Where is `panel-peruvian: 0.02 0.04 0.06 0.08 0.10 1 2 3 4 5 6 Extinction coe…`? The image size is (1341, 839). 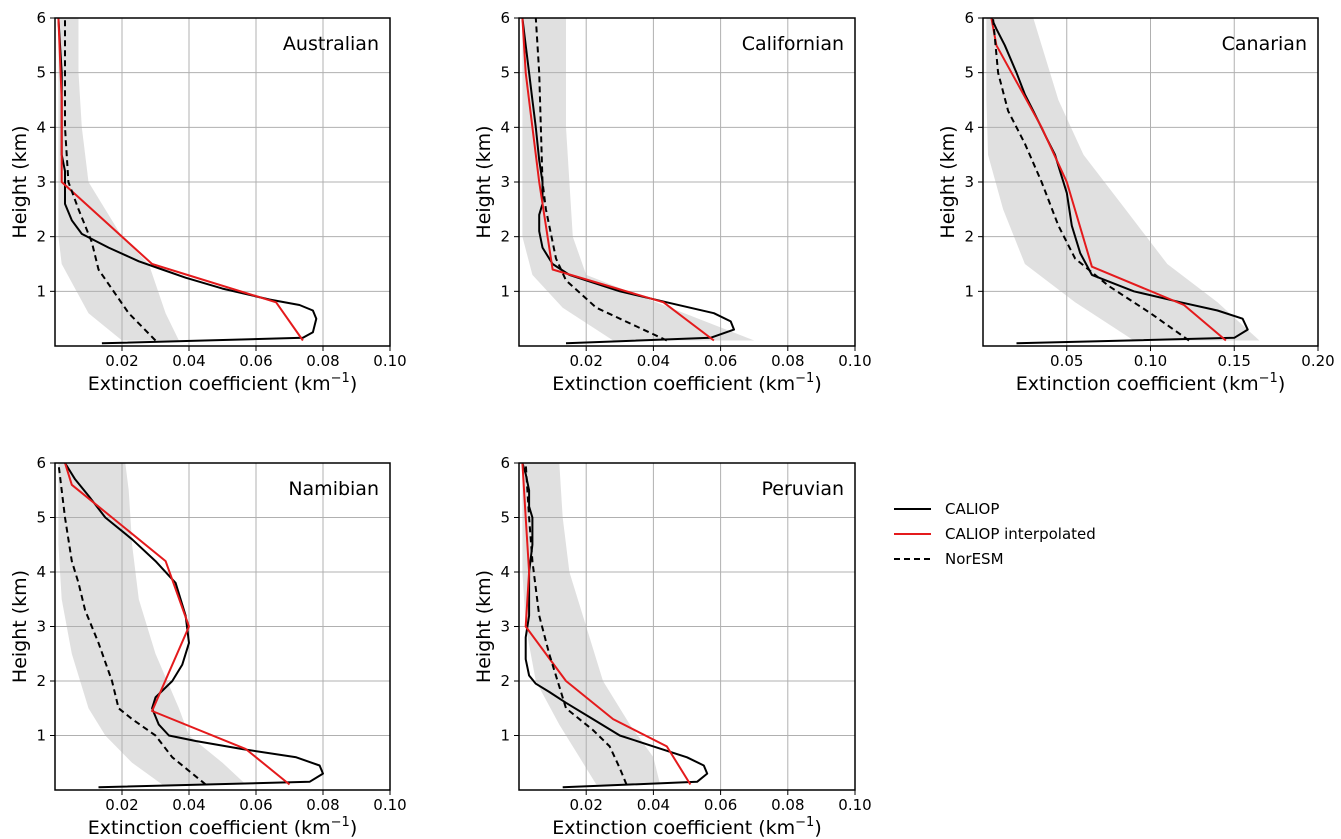
panel-peruvian: 0.02 0.04 0.06 0.08 0.10 1 2 3 4 5 6 Extinction coe… is located at coordinates (672, 646).